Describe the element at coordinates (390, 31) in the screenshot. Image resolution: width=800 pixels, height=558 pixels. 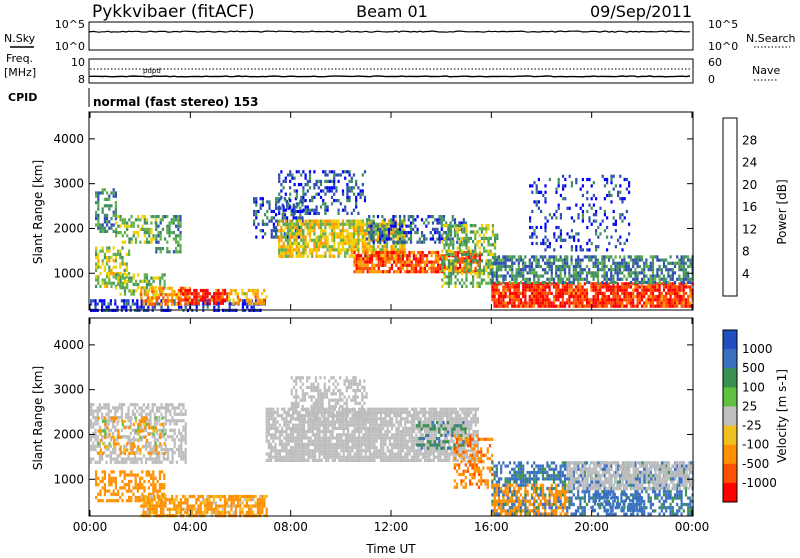
I see `nsky-trace` at that location.